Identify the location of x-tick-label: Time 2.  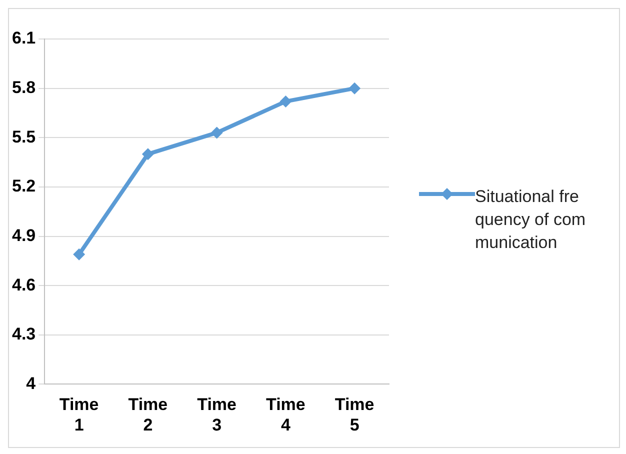
(148, 414).